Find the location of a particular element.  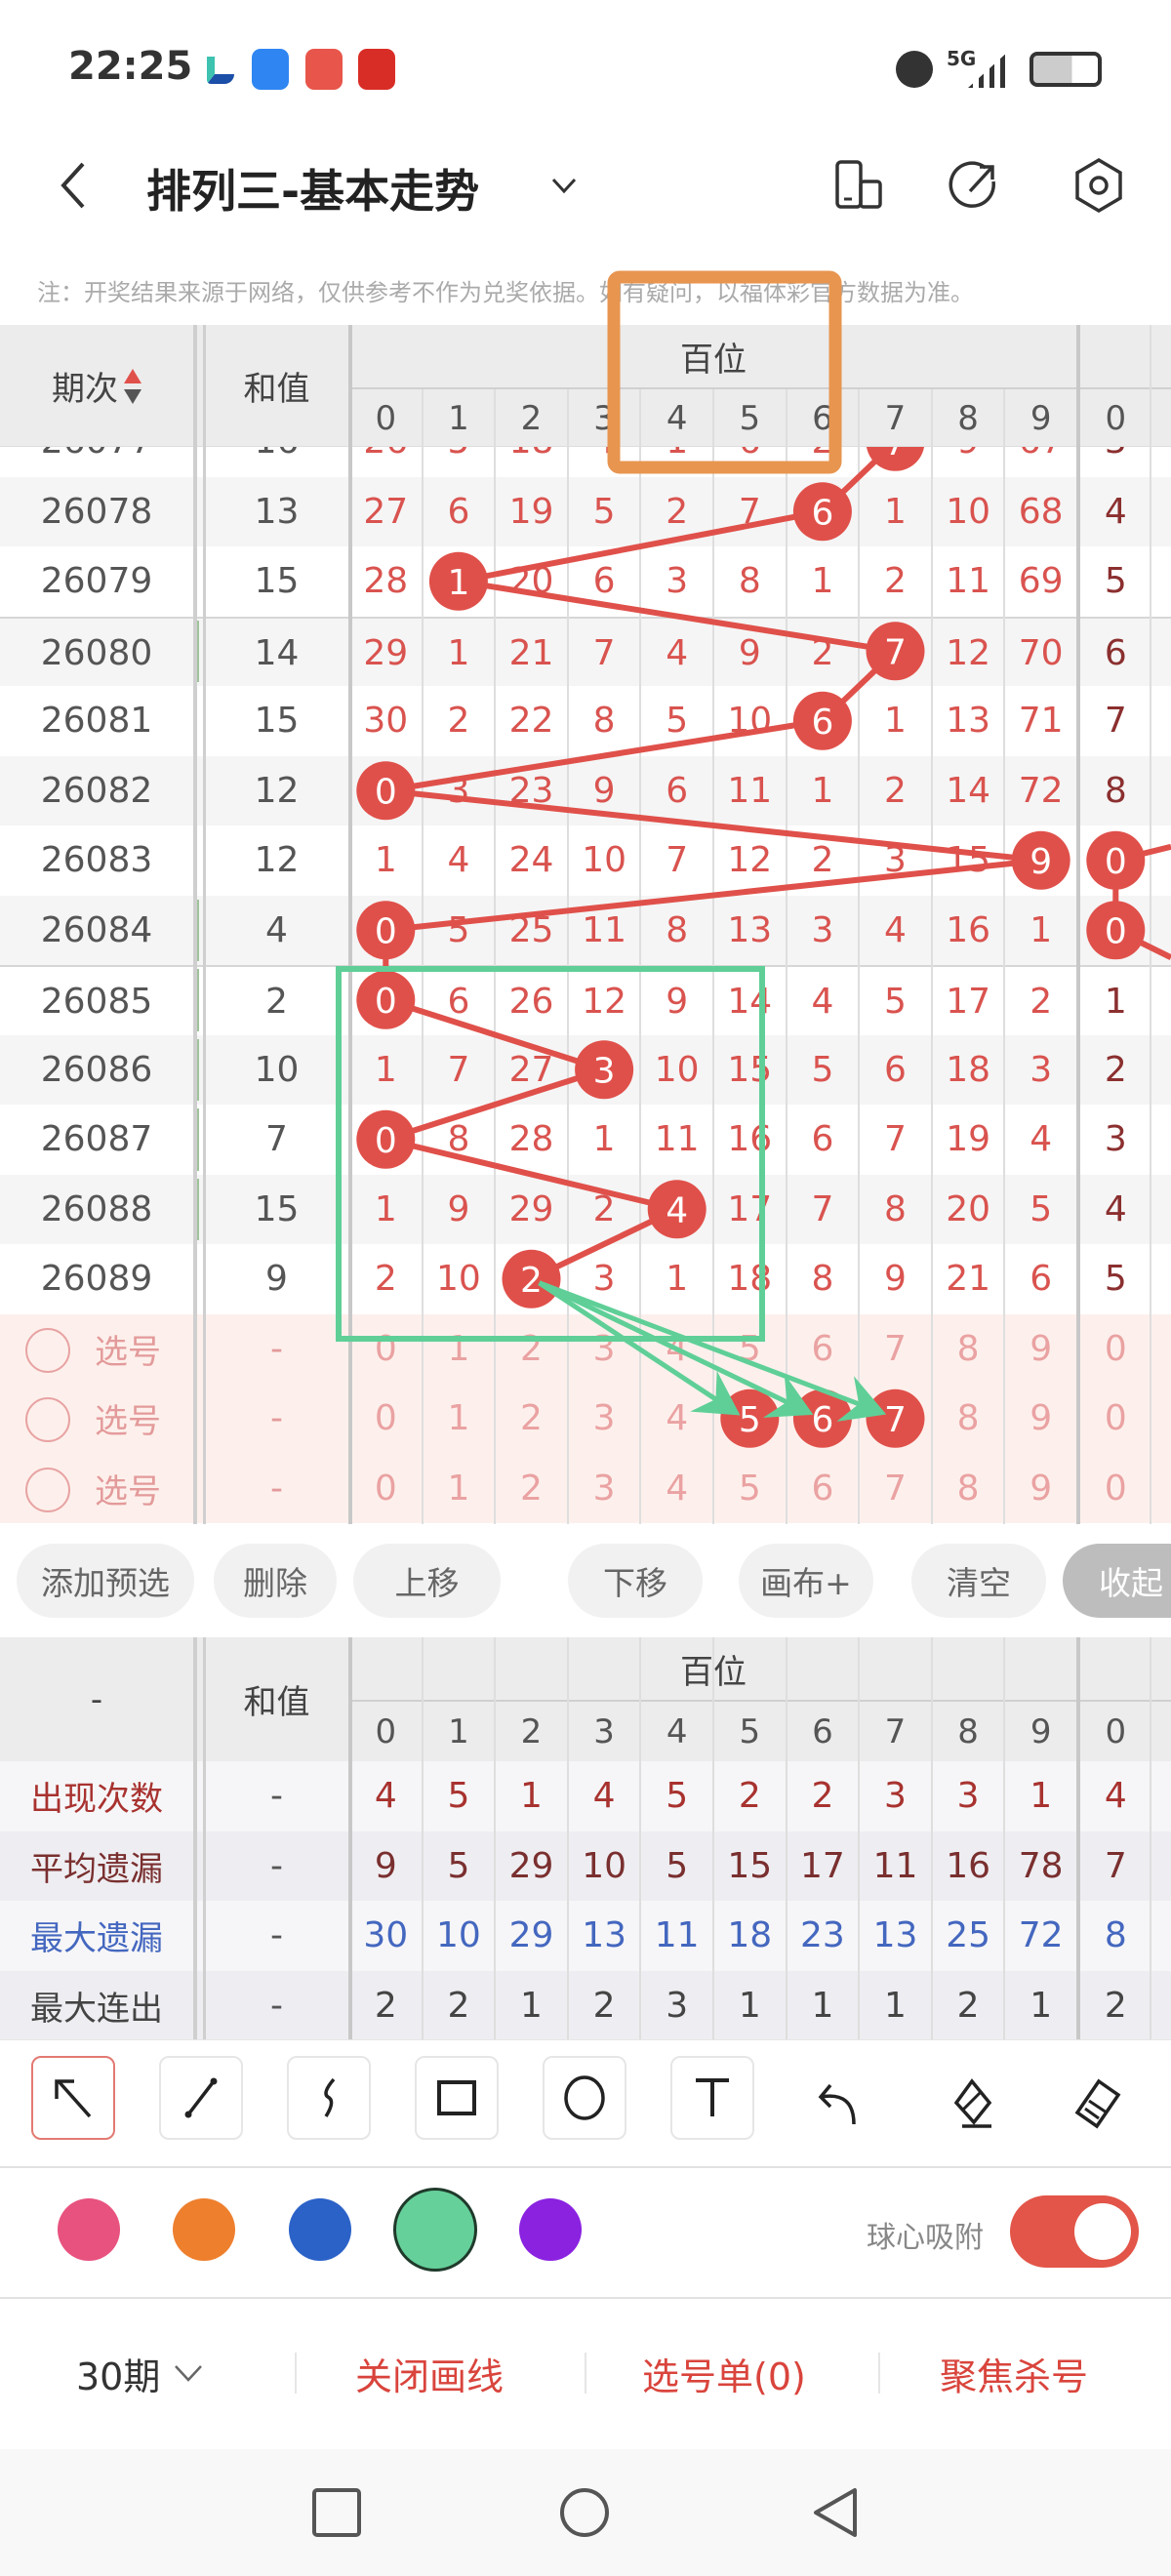

omission-cell: 11 is located at coordinates (677, 1139).